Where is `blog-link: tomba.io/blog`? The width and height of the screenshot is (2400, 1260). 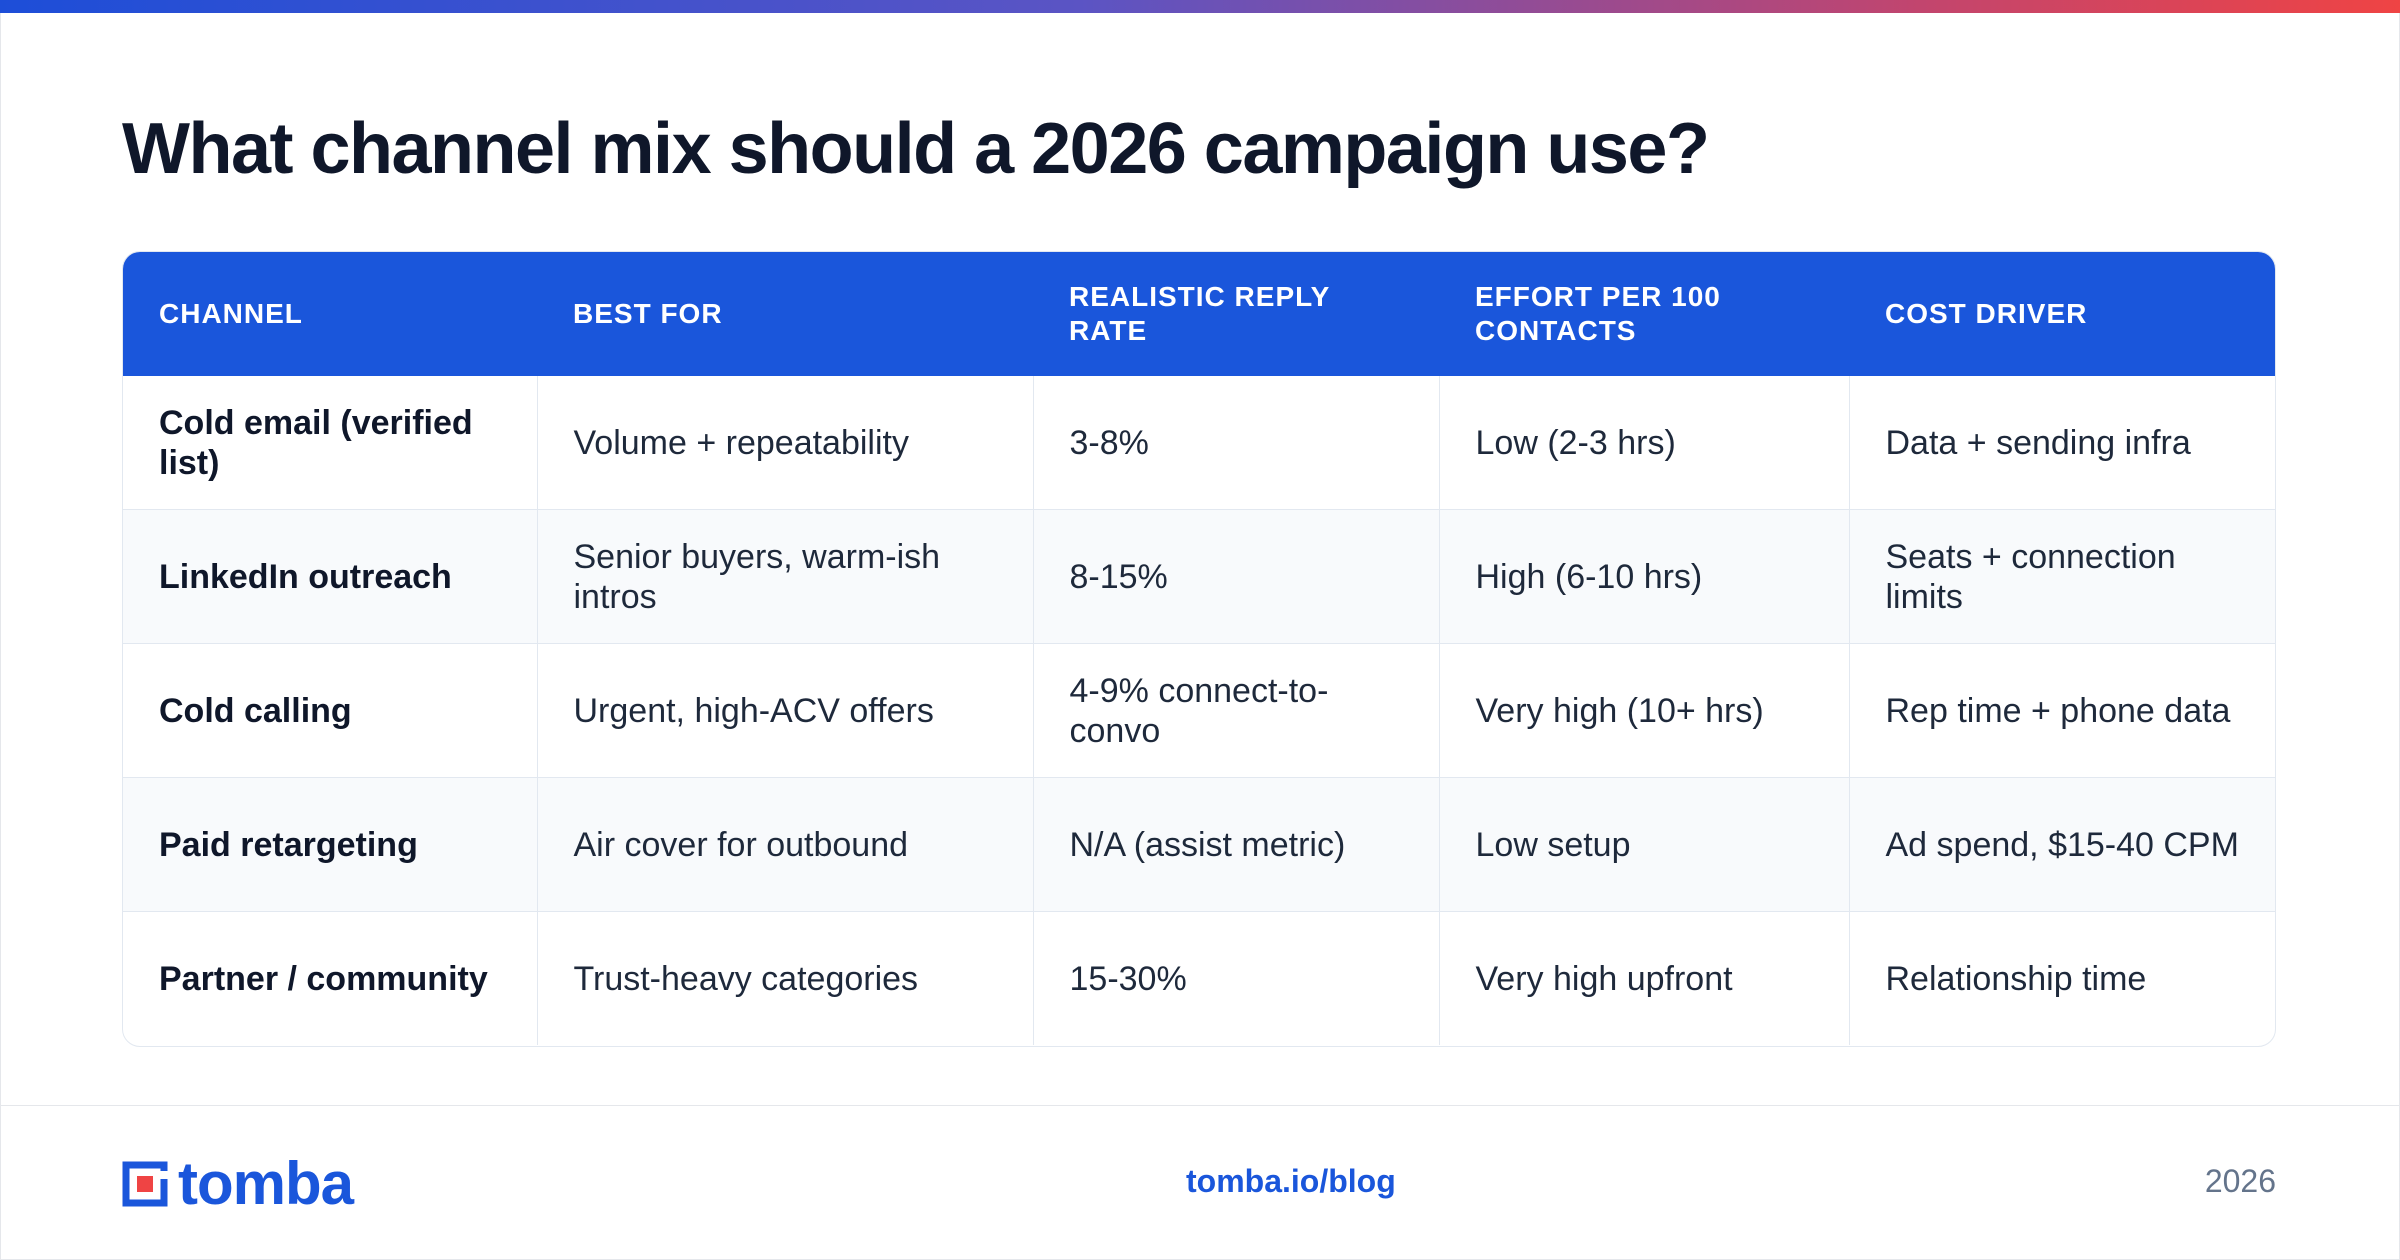 blog-link: tomba.io/blog is located at coordinates (1291, 1181).